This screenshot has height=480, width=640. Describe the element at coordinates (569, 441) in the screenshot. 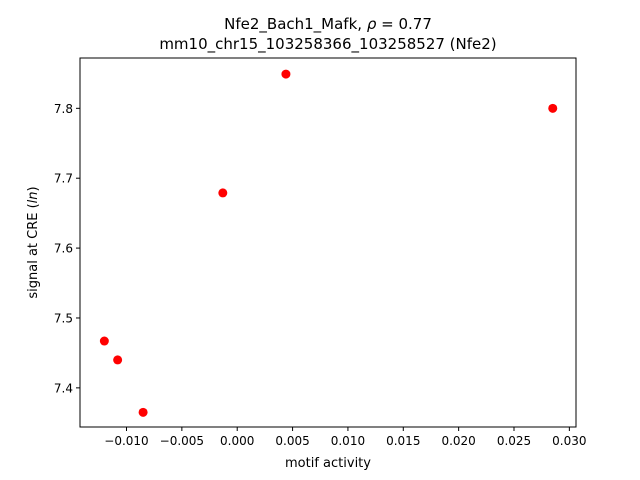

I see `x-tick-label: 0.030` at that location.